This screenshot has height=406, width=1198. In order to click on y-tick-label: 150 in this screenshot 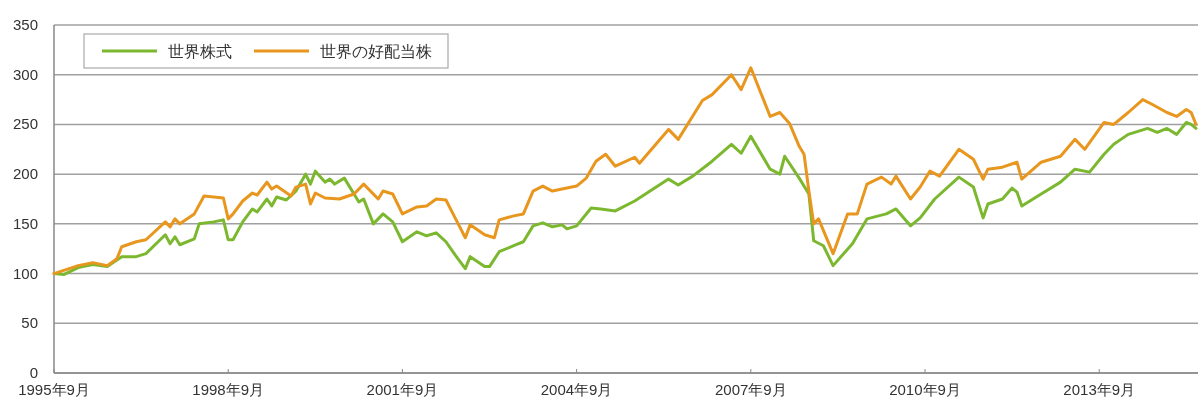, I will do `click(25, 223)`.